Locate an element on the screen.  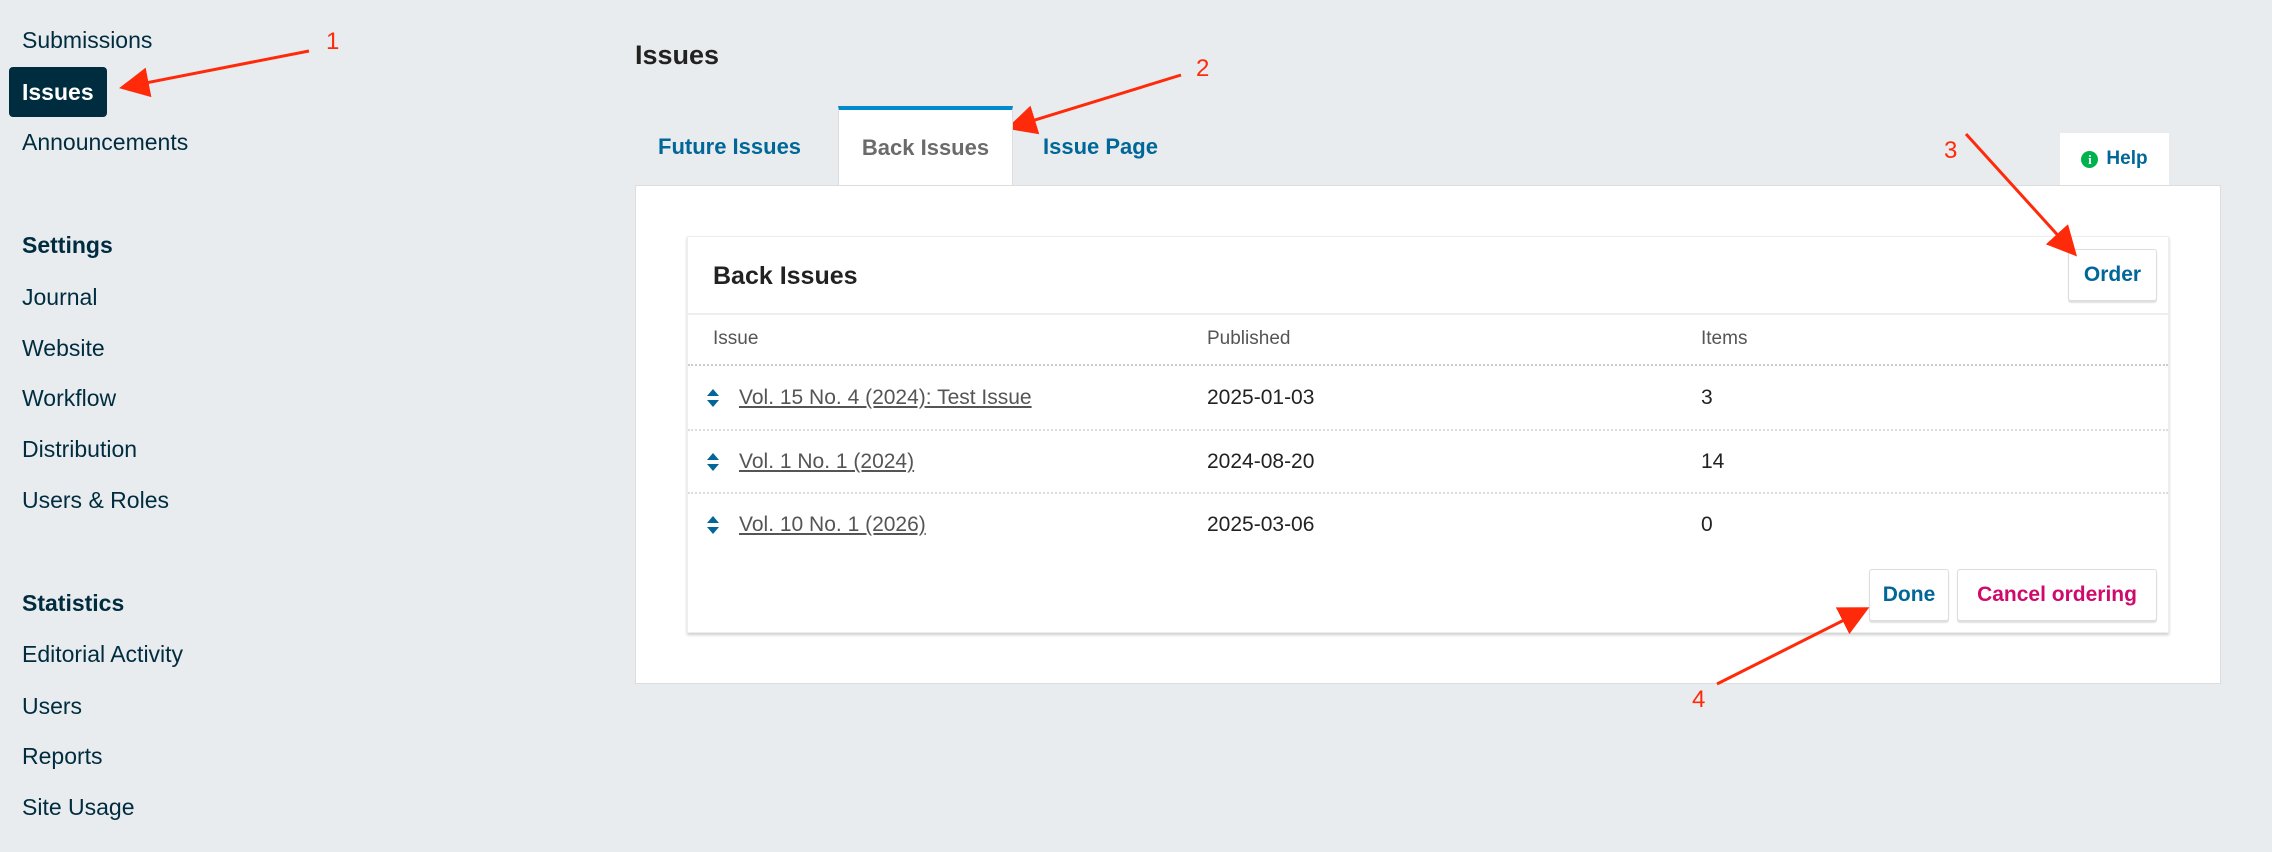
column-header-issue: Issue is located at coordinates (736, 338).